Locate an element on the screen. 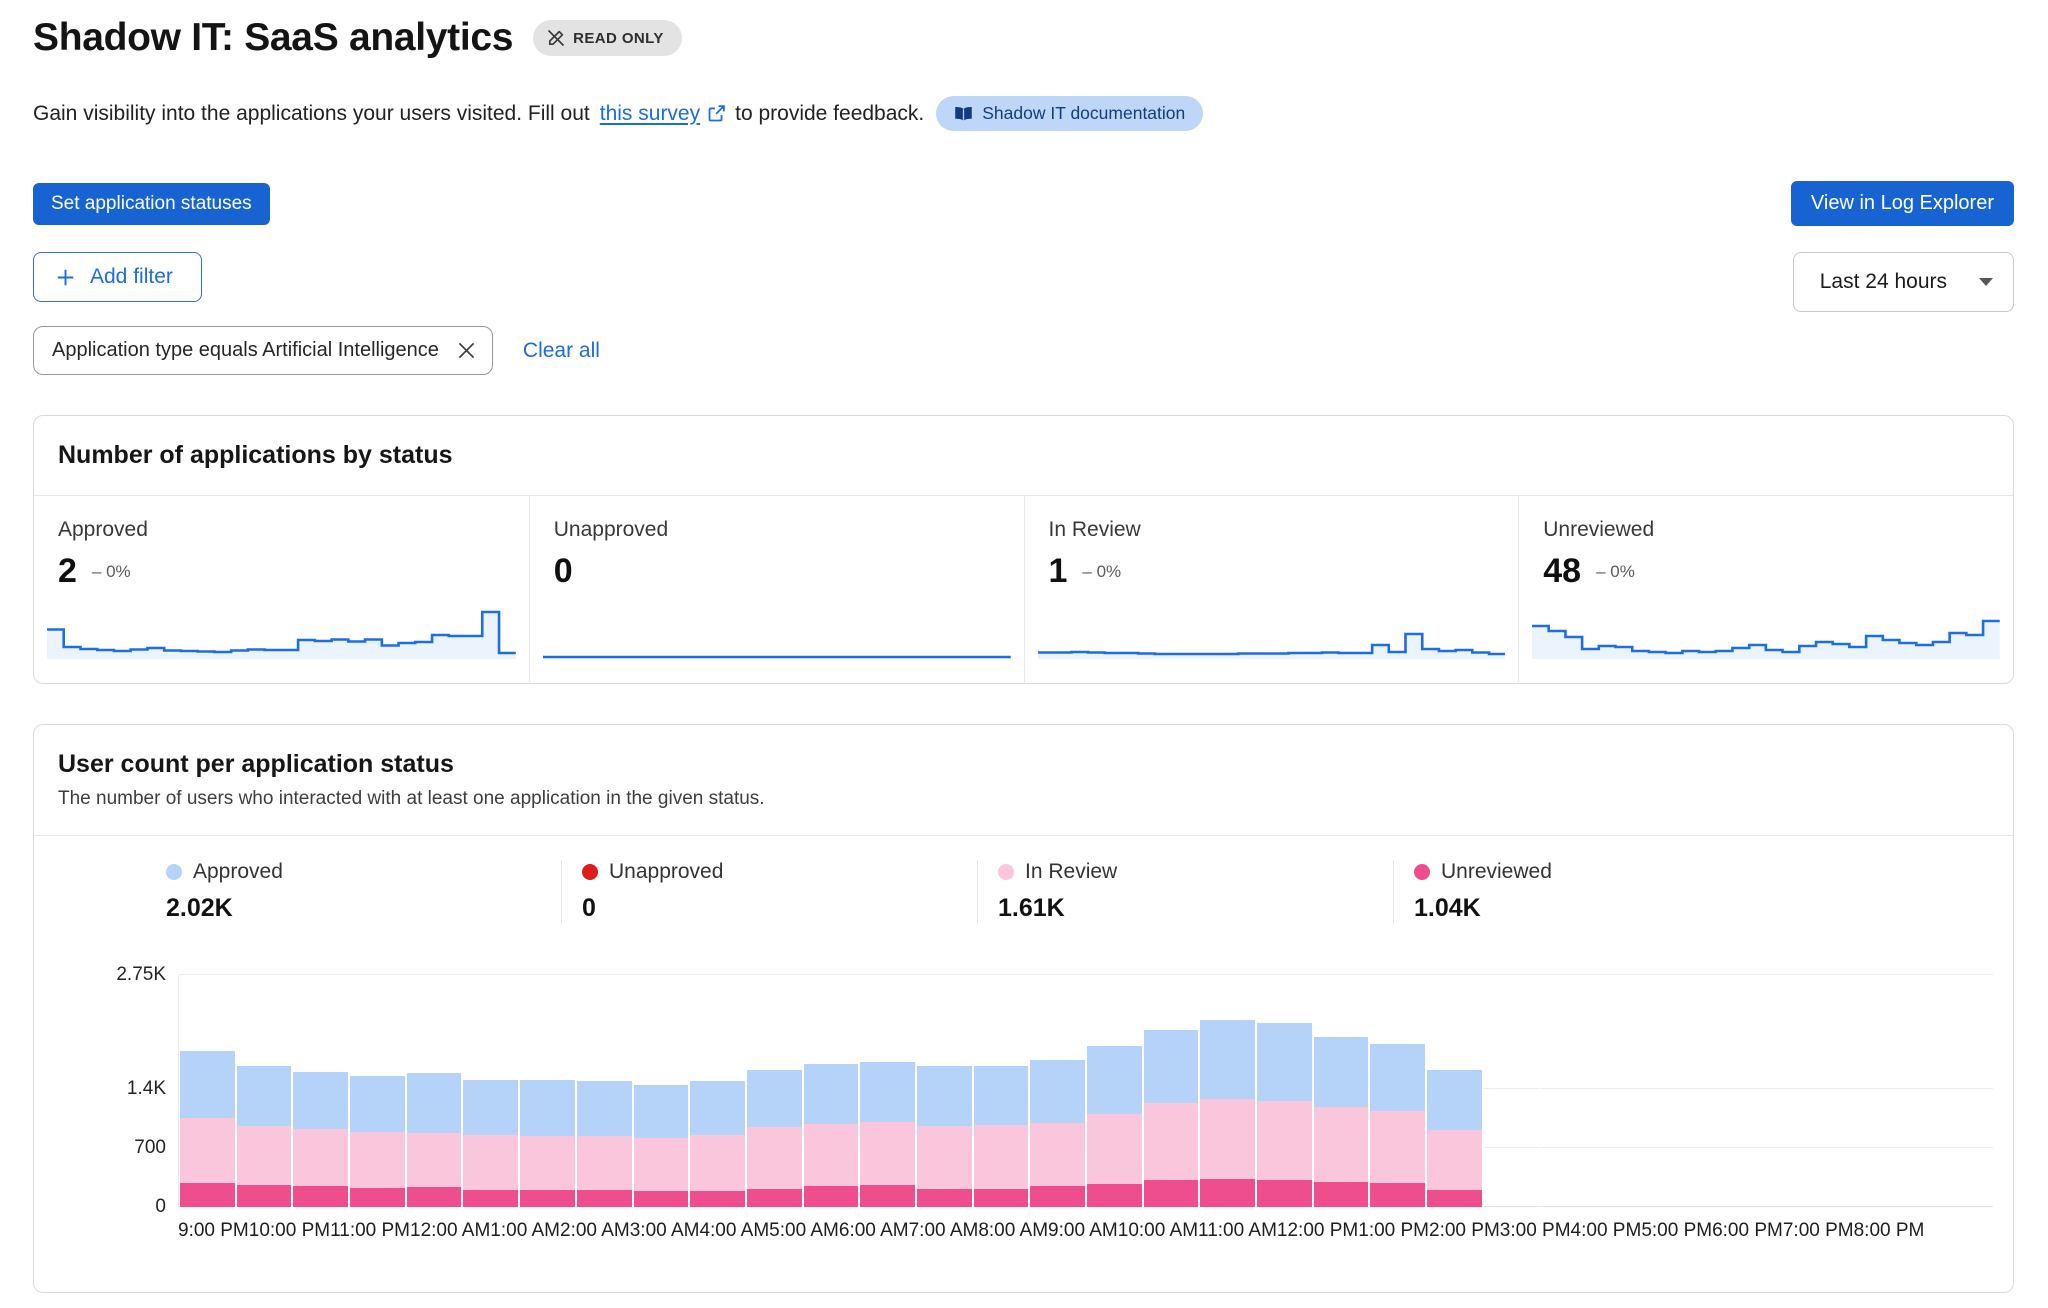  legend-item: In Review 1.61K is located at coordinates (1186, 891).